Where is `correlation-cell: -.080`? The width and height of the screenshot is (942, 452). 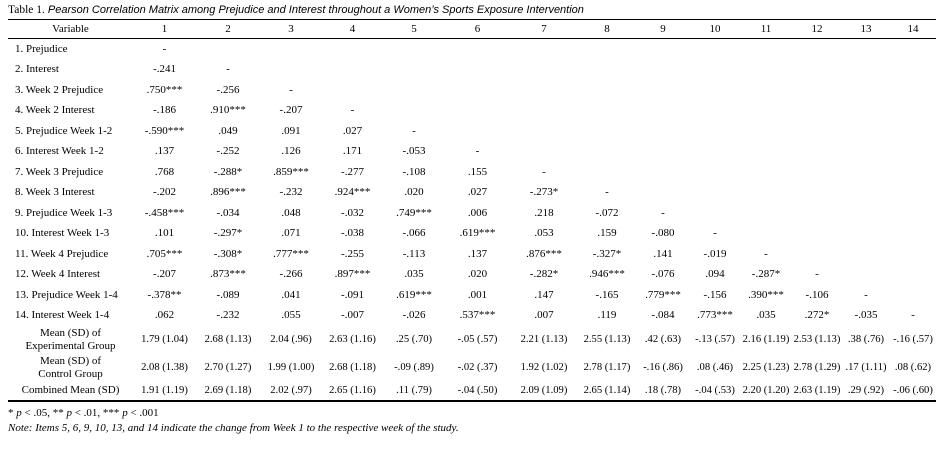
correlation-cell: -.080 is located at coordinates (663, 233).